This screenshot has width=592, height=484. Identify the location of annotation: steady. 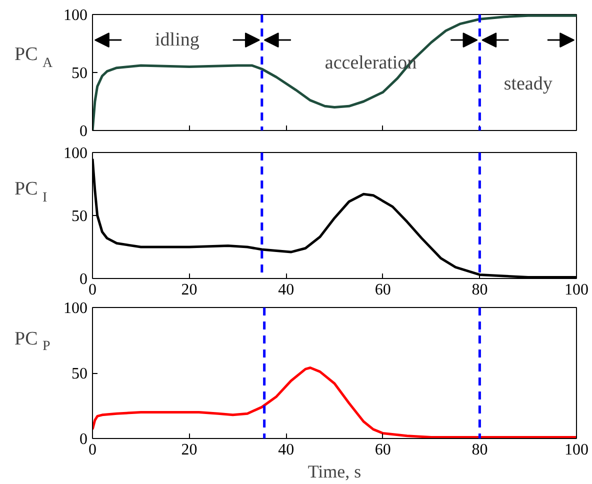
(528, 84).